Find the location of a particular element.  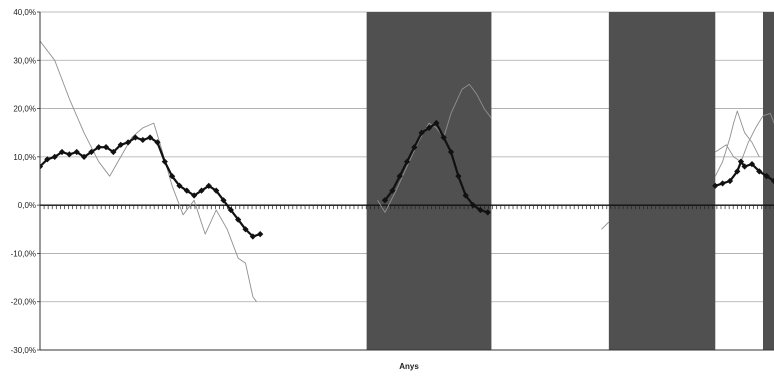

x-axis-title: Anys is located at coordinates (409, 366).